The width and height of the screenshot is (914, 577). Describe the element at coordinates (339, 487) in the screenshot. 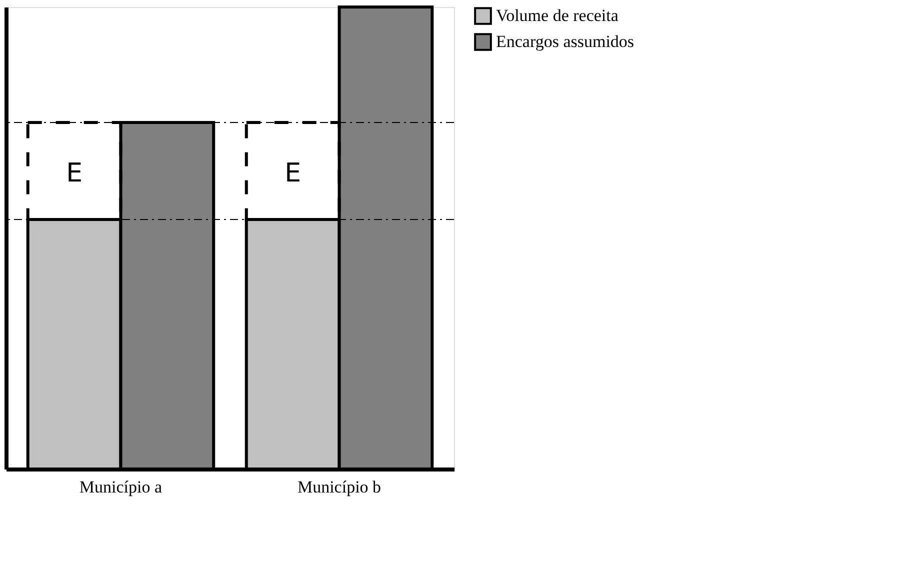

I see `x-tick-label: Município b` at that location.